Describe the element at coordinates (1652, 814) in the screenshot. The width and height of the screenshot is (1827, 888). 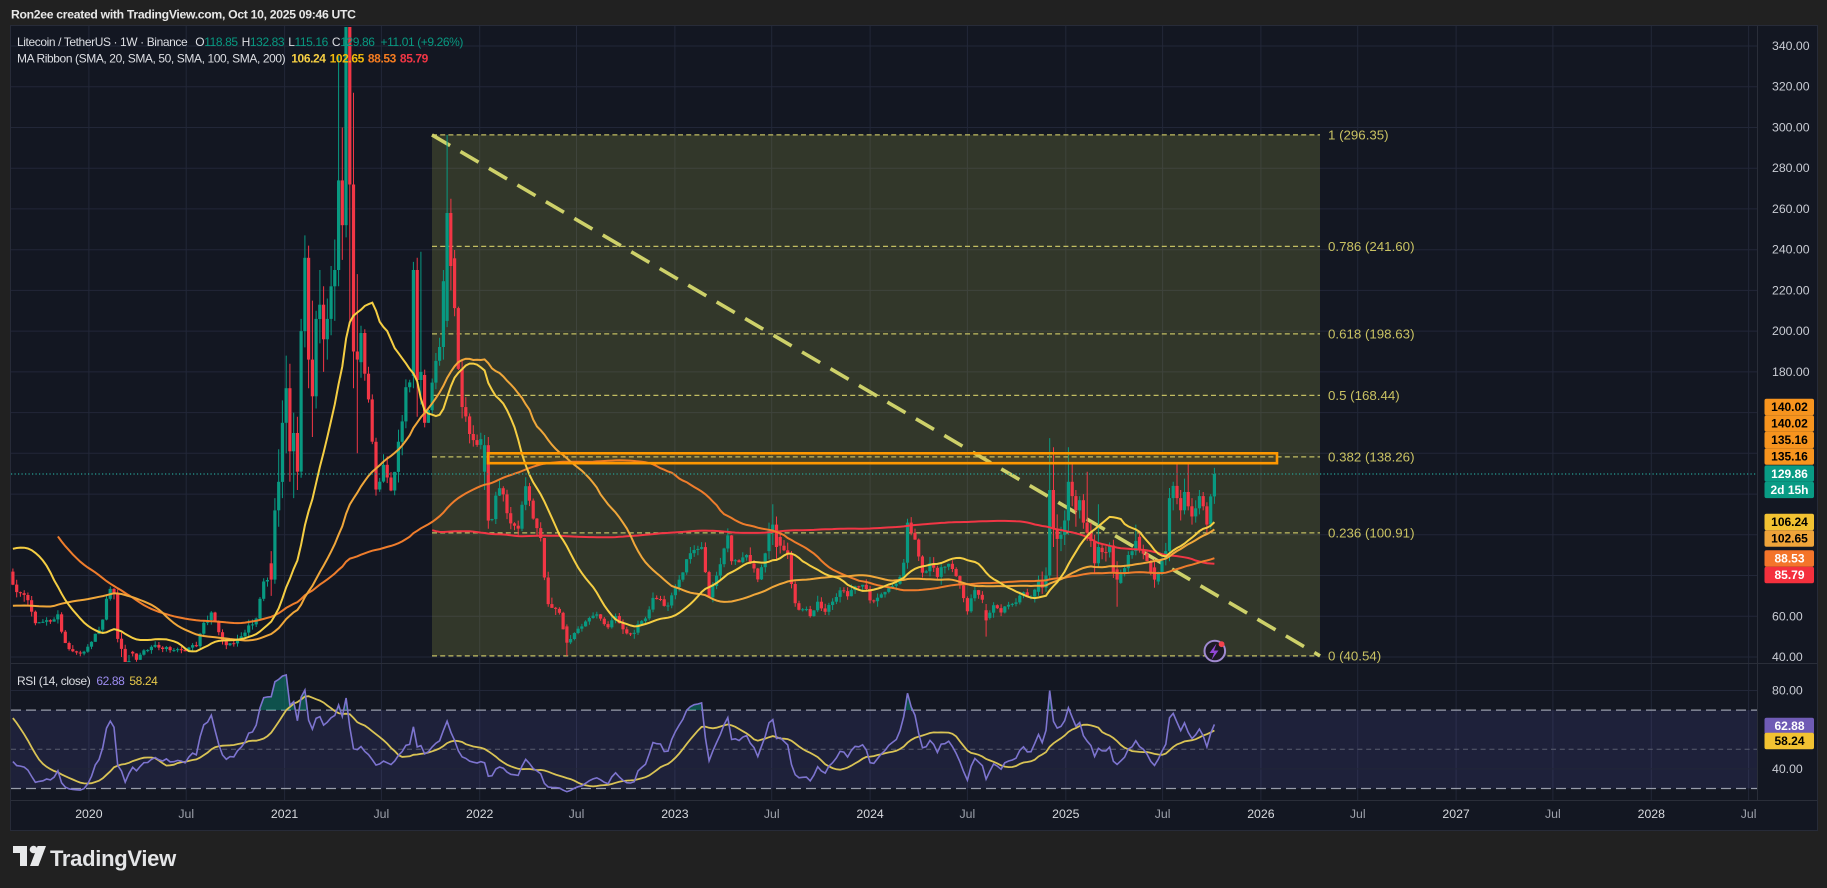
I see `svg-text: 2028` at that location.